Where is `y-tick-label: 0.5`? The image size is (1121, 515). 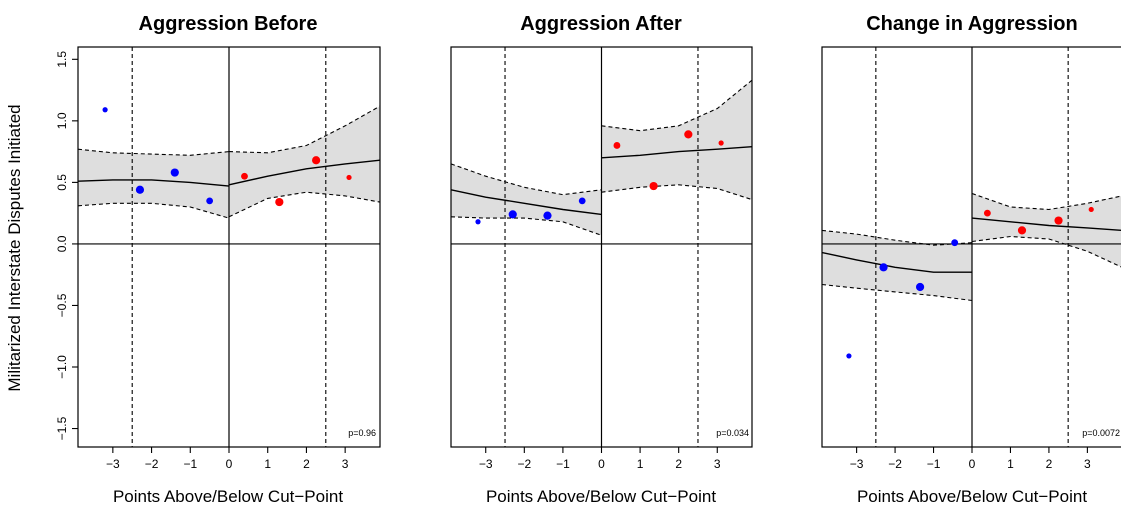 y-tick-label: 0.5 is located at coordinates (62, 182).